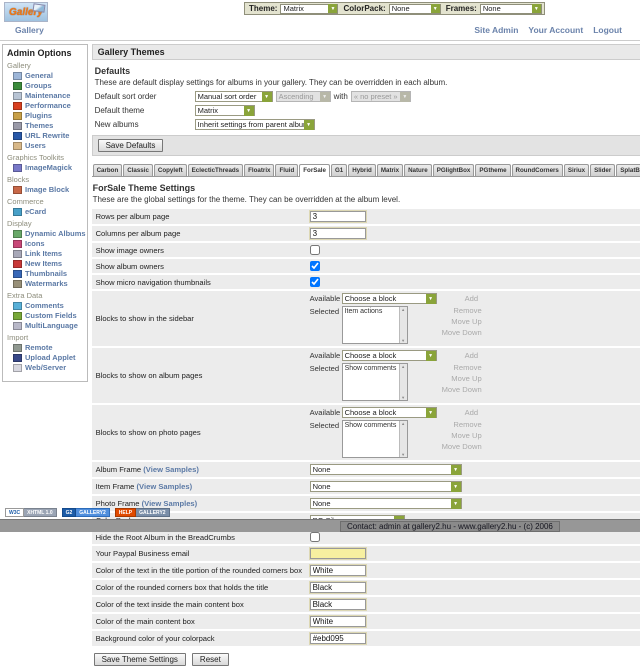 This screenshot has height=666, width=640. Describe the element at coordinates (510, 8) in the screenshot. I see `frames-select: None ▼` at that location.